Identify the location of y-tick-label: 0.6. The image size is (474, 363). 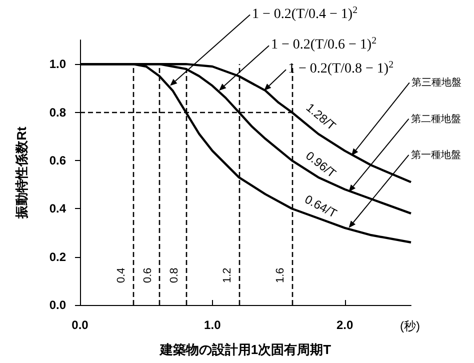
(57, 160).